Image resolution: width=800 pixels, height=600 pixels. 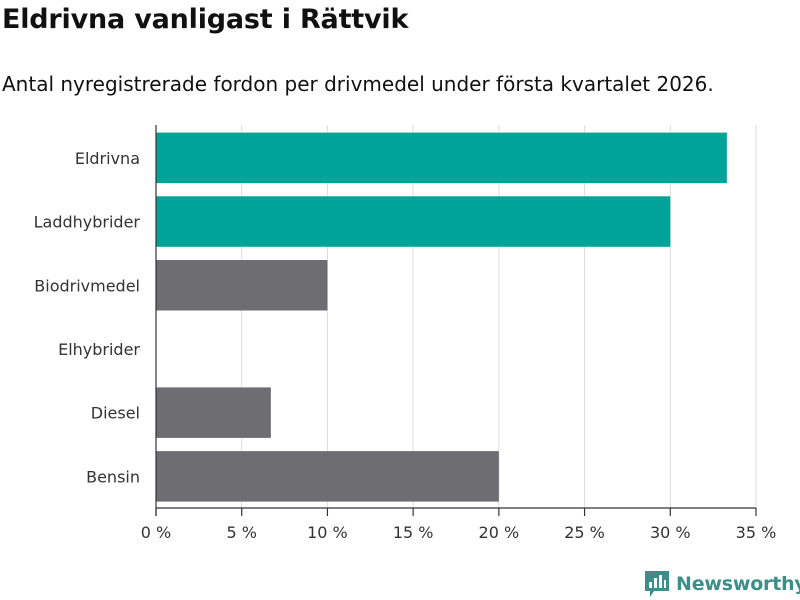 What do you see at coordinates (241, 532) in the screenshot?
I see `x-tick-label: 5 %` at bounding box center [241, 532].